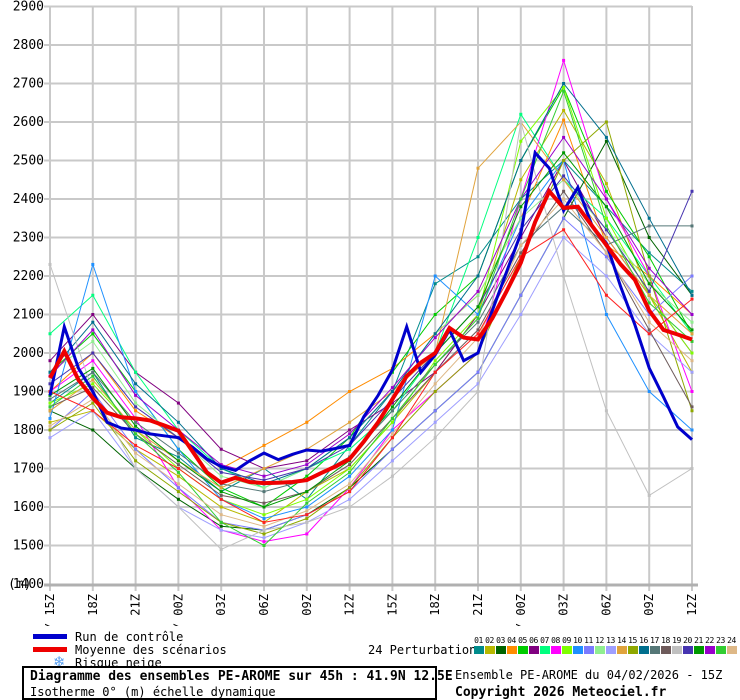 This screenshot has width=740, height=700. What do you see at coordinates (577, 640) in the screenshot?
I see `perturbation-number: 10` at bounding box center [577, 640].